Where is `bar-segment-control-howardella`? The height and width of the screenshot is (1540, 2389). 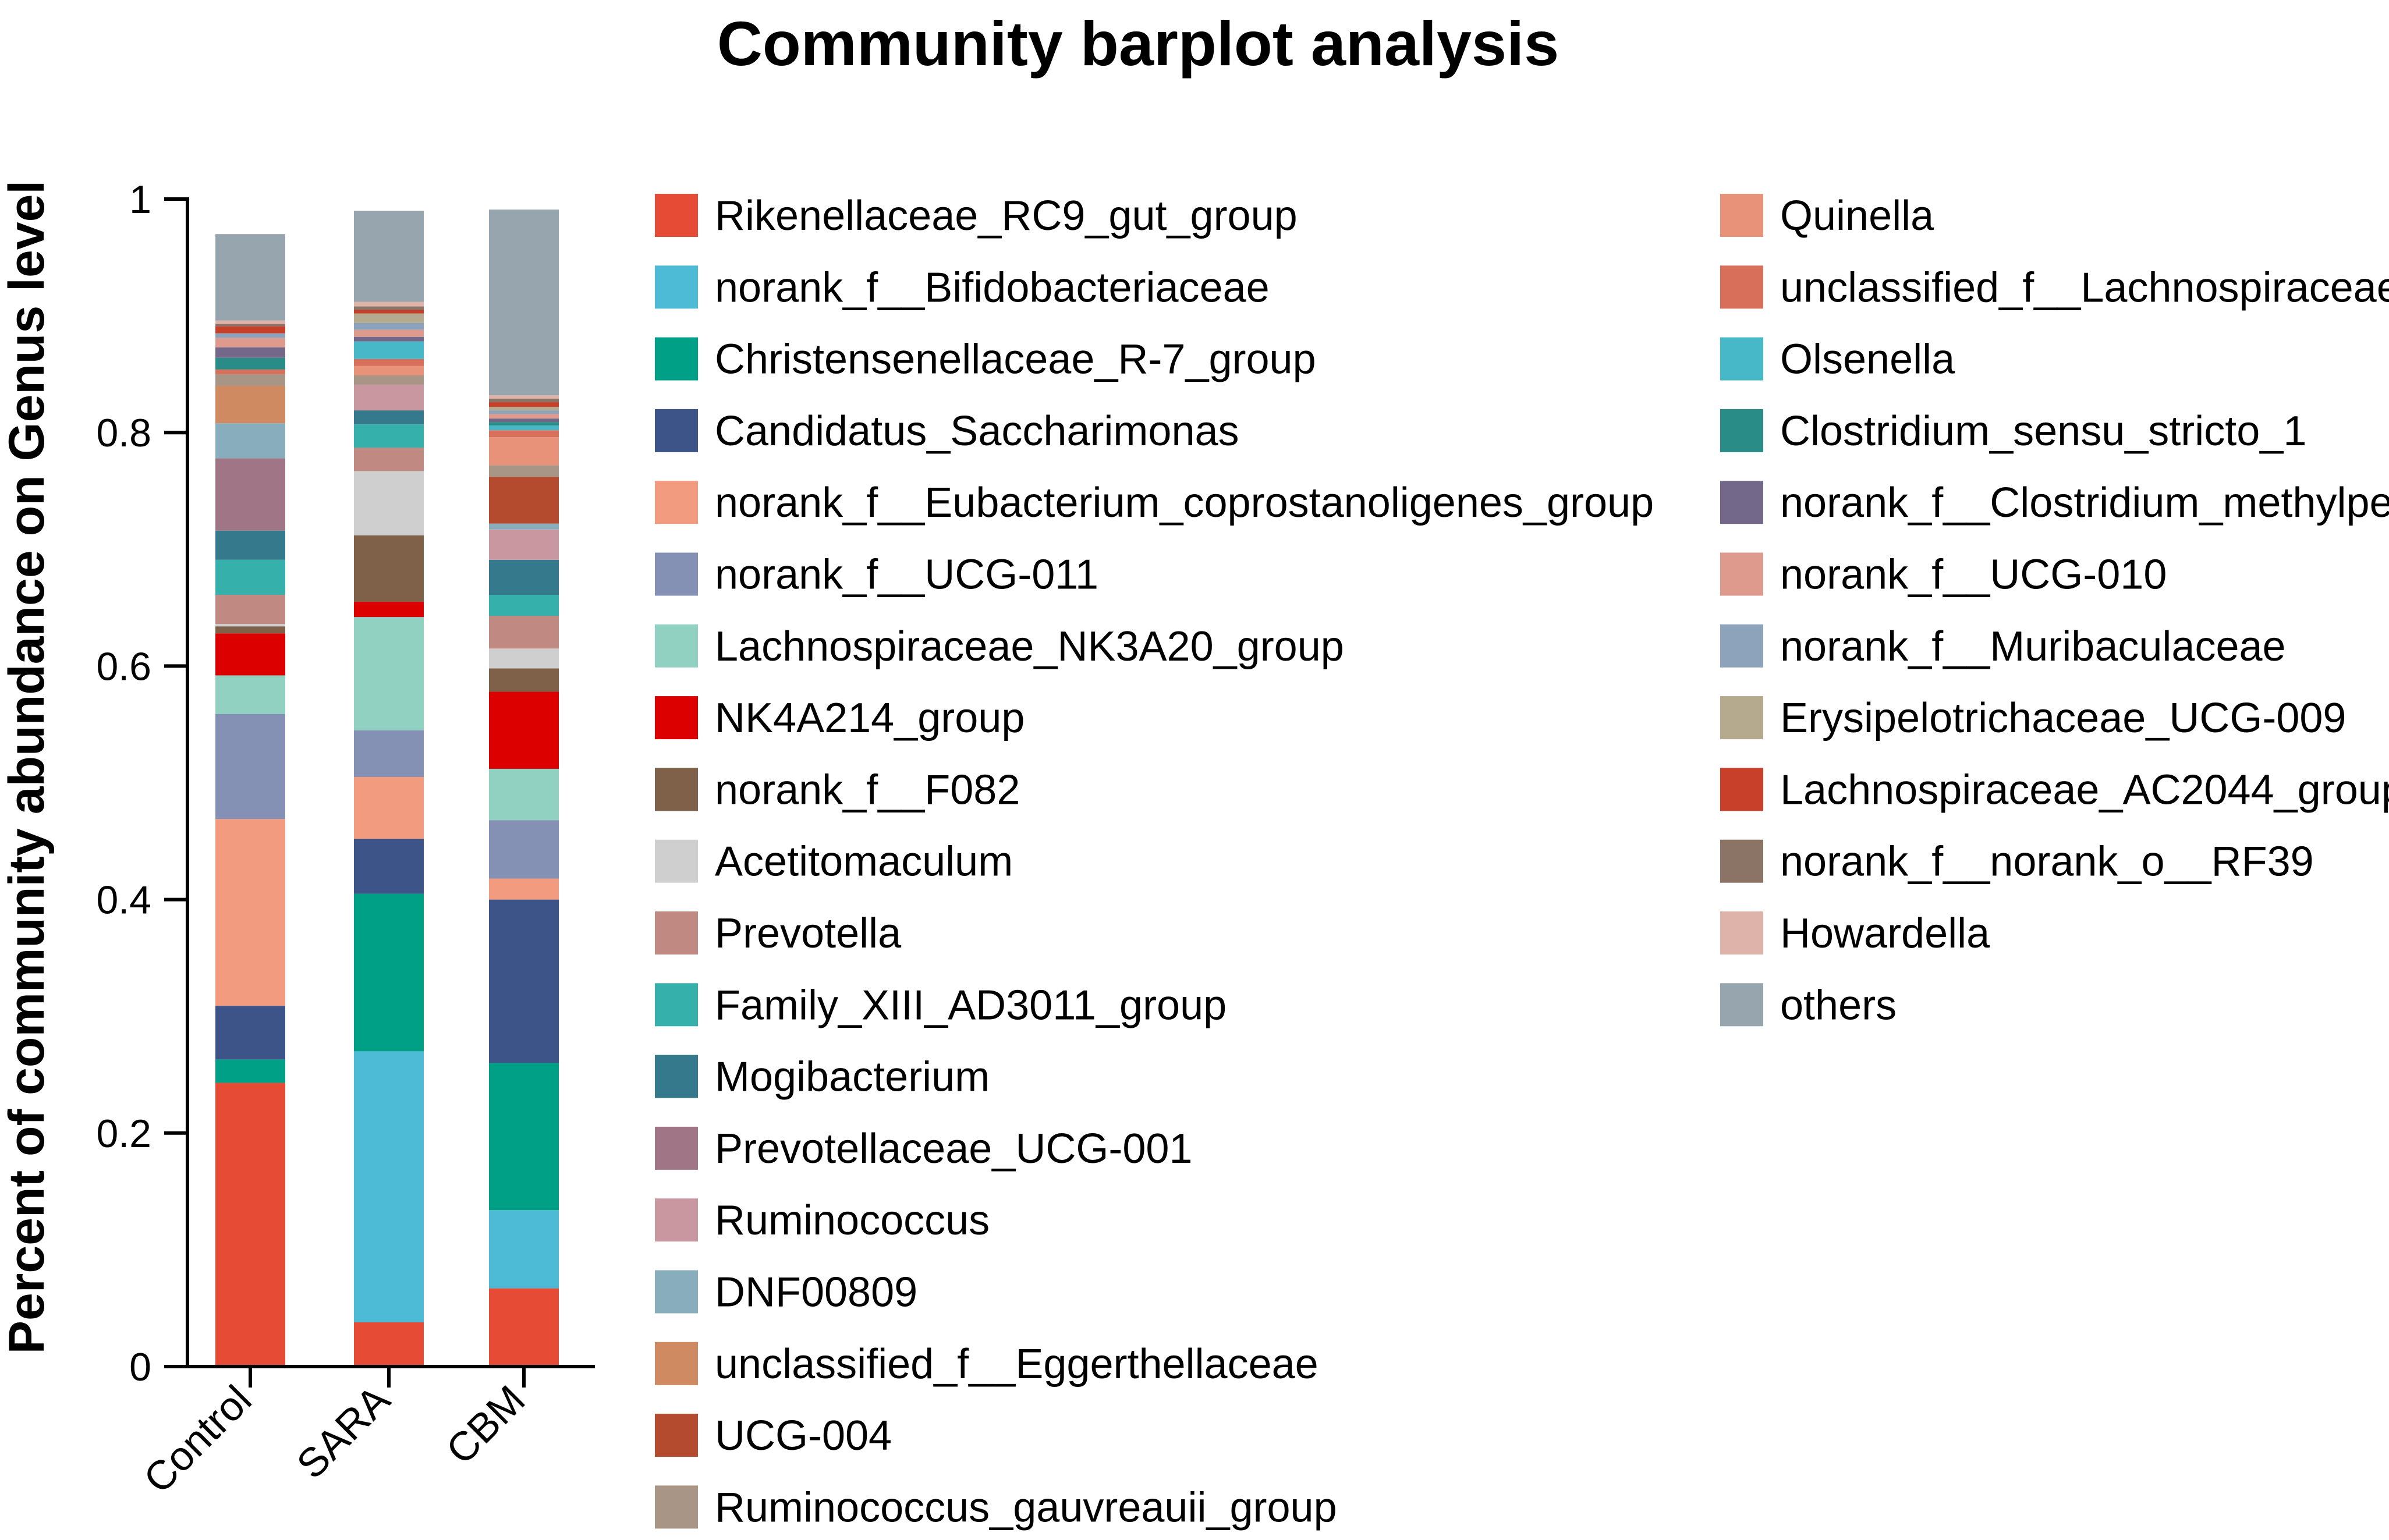
bar-segment-control-howardella is located at coordinates (250, 322).